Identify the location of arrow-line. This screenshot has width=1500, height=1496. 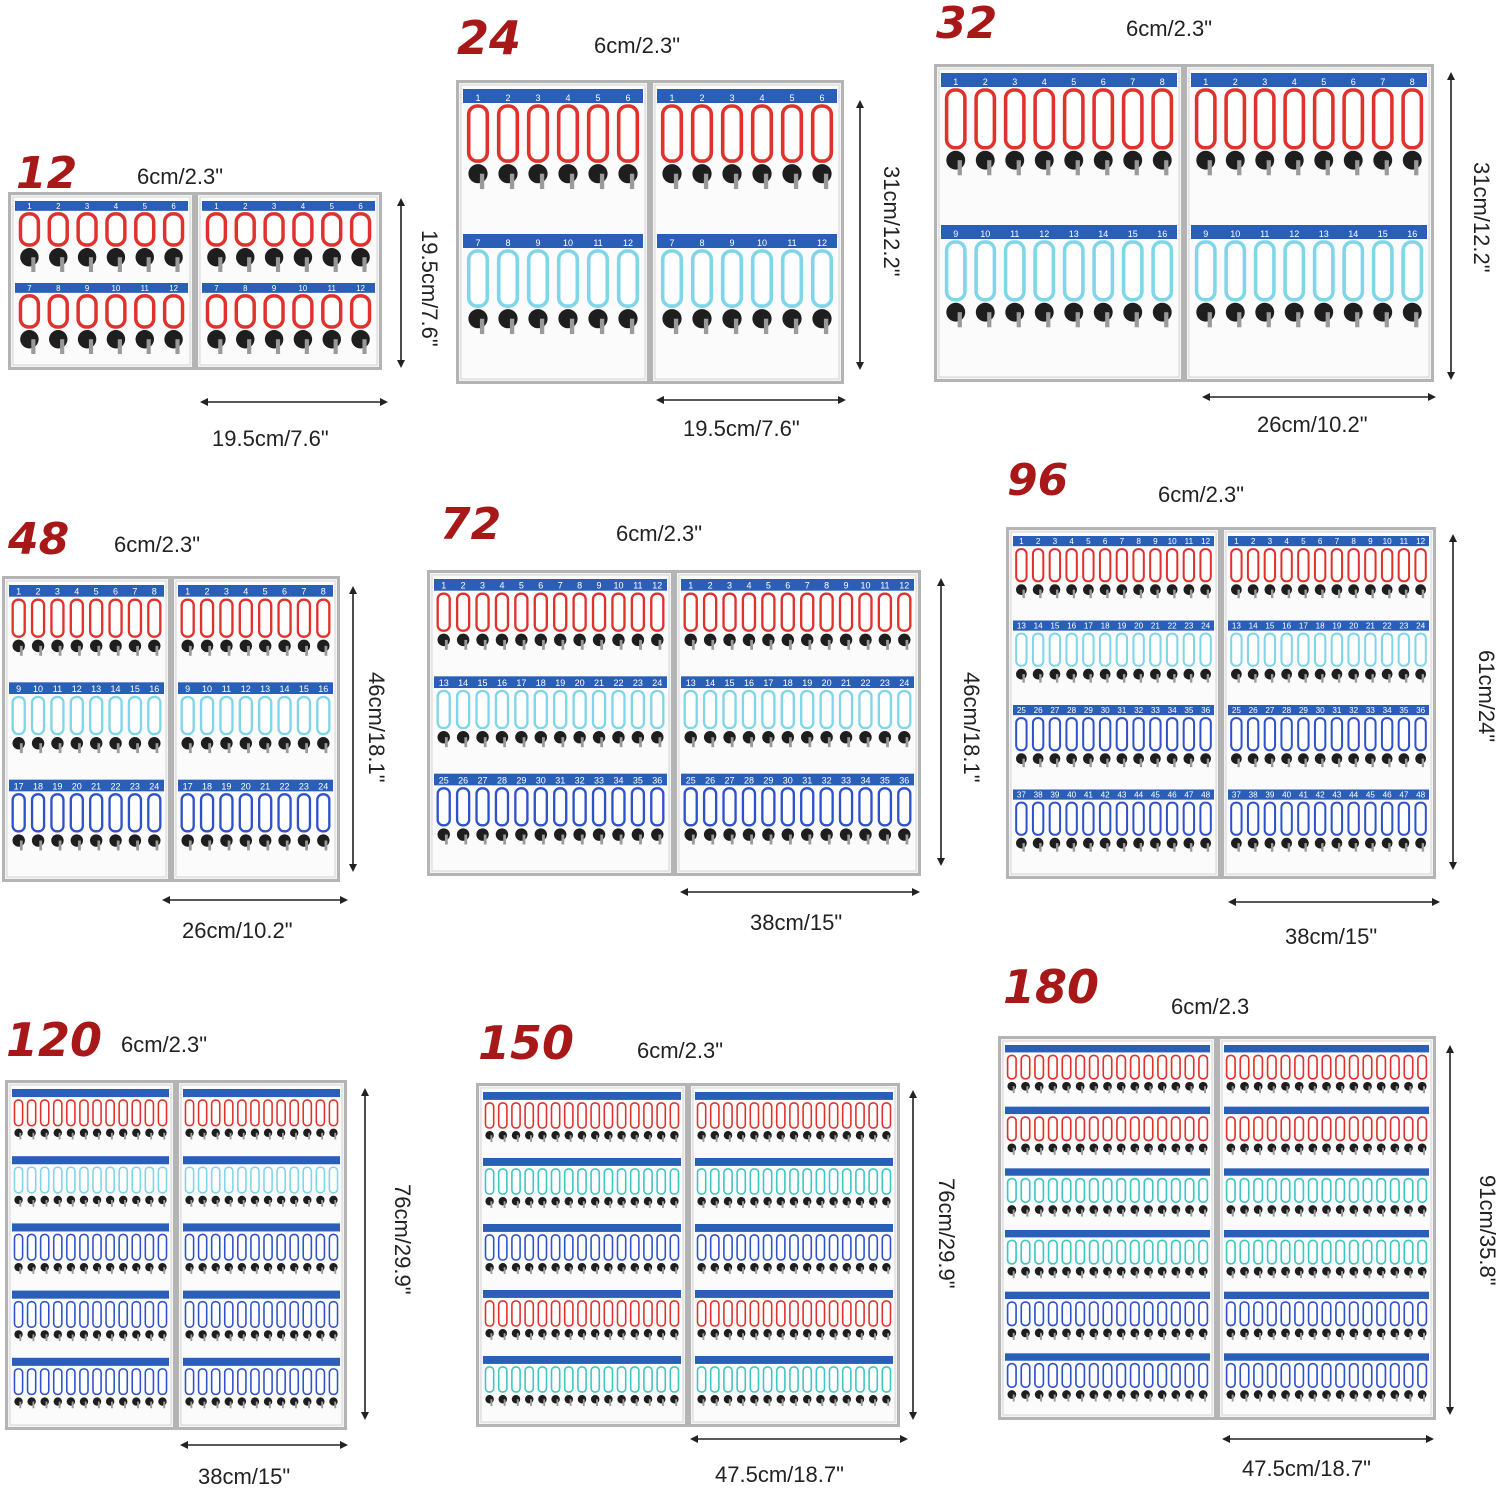
(800, 892).